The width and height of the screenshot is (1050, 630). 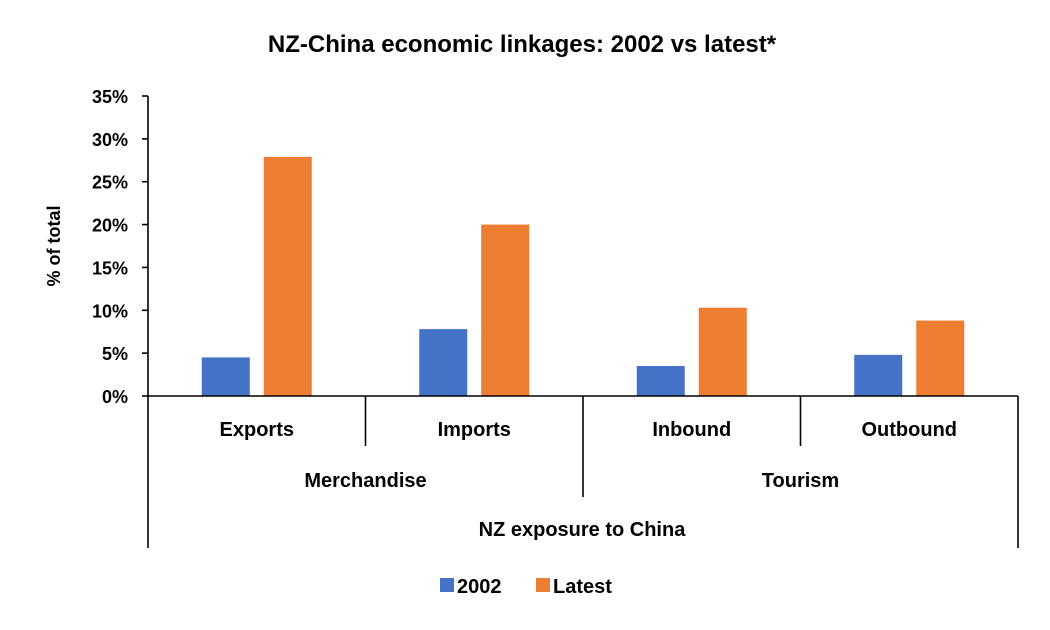 What do you see at coordinates (257, 430) in the screenshot?
I see `category-label: Exports` at bounding box center [257, 430].